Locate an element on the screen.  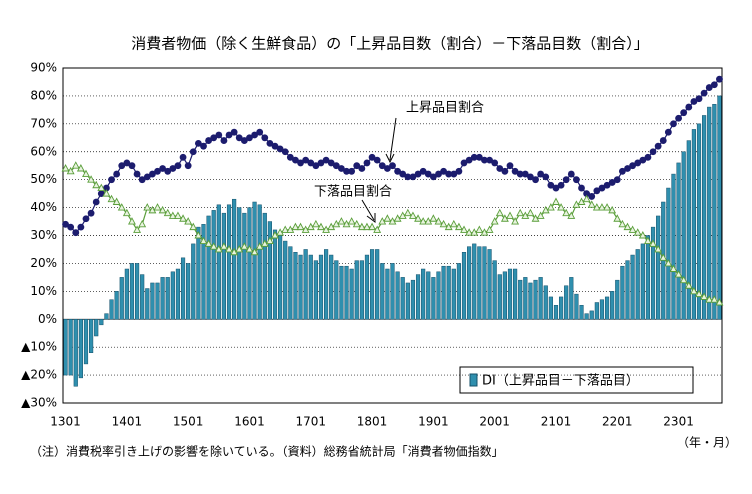
y-tick-label: 60% is located at coordinates (43, 151).